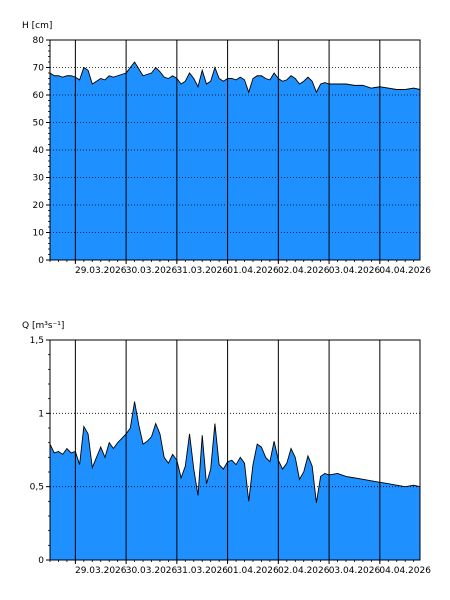  What do you see at coordinates (152, 271) in the screenshot?
I see `water-level-x-tick-label: 30.03.2026` at bounding box center [152, 271].